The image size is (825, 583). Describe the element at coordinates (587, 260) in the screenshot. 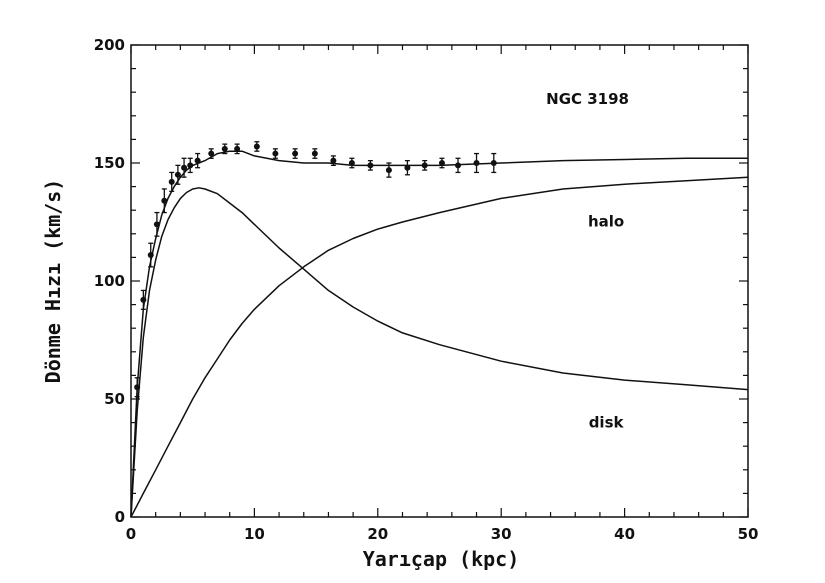

I see `annotations: NGC 3198 halo disk` at that location.